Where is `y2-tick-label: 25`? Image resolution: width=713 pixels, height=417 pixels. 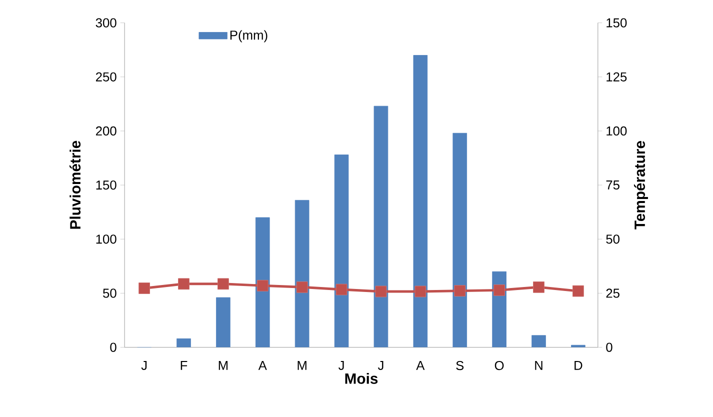
y2-tick-label: 25 is located at coordinates (613, 293).